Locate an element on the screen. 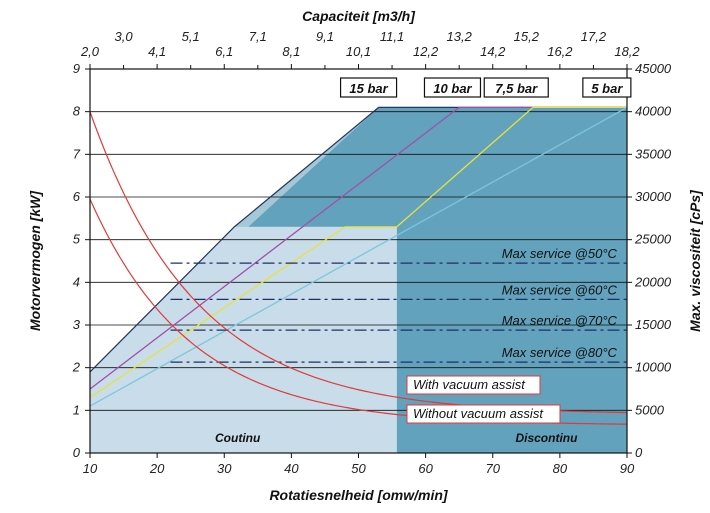  y-tick-label: 1 is located at coordinates (76, 409).